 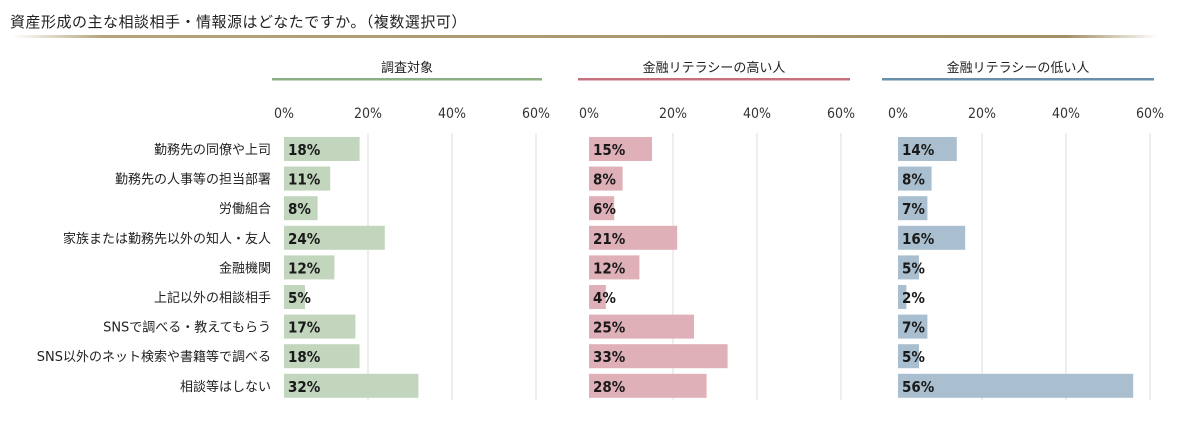 What do you see at coordinates (304, 180) in the screenshot?
I see `data-label: 11%` at bounding box center [304, 180].